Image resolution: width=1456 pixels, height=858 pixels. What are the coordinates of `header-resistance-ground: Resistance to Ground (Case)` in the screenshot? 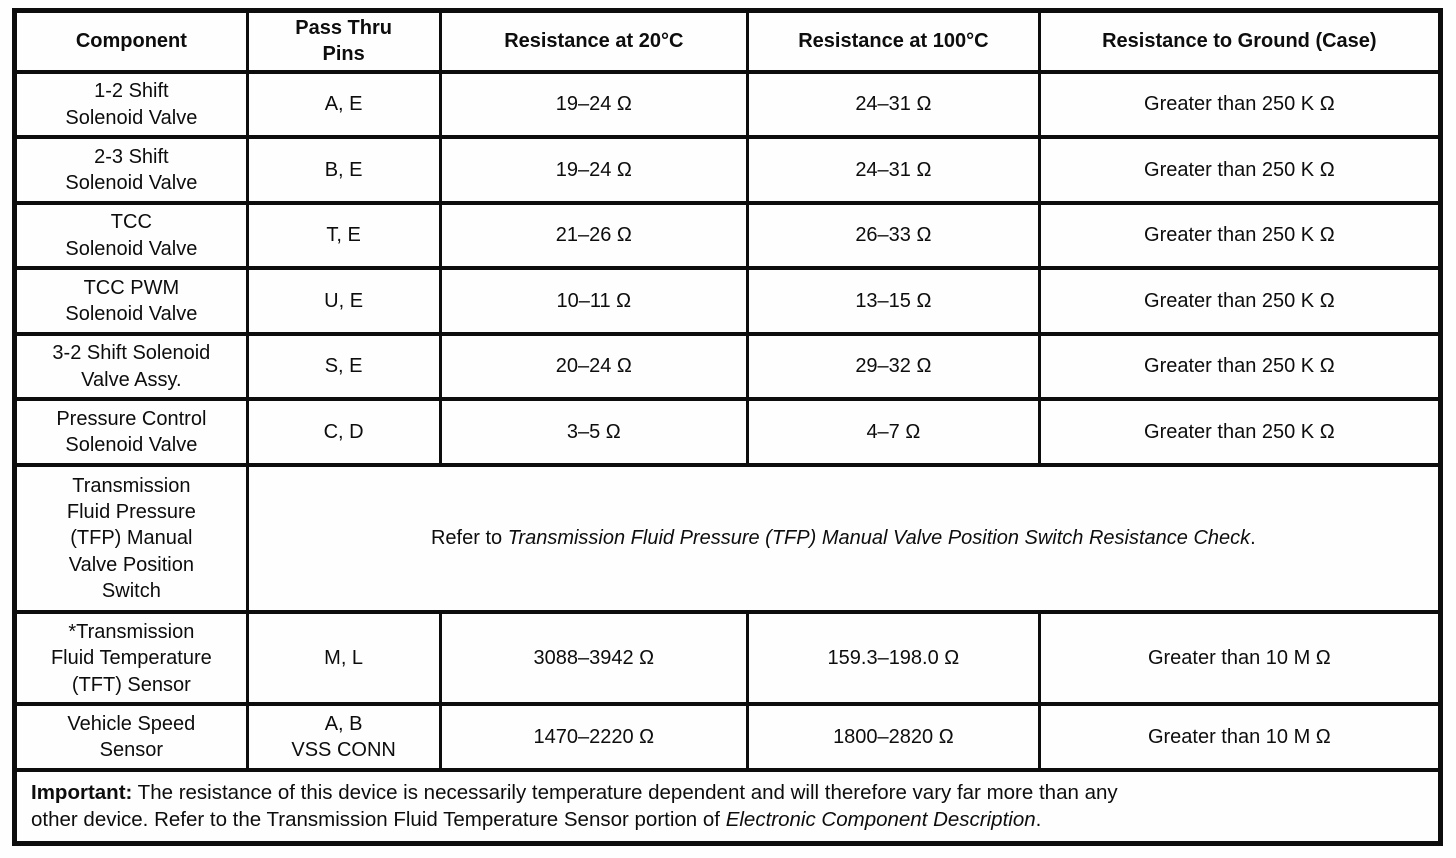 It's located at (1240, 41).